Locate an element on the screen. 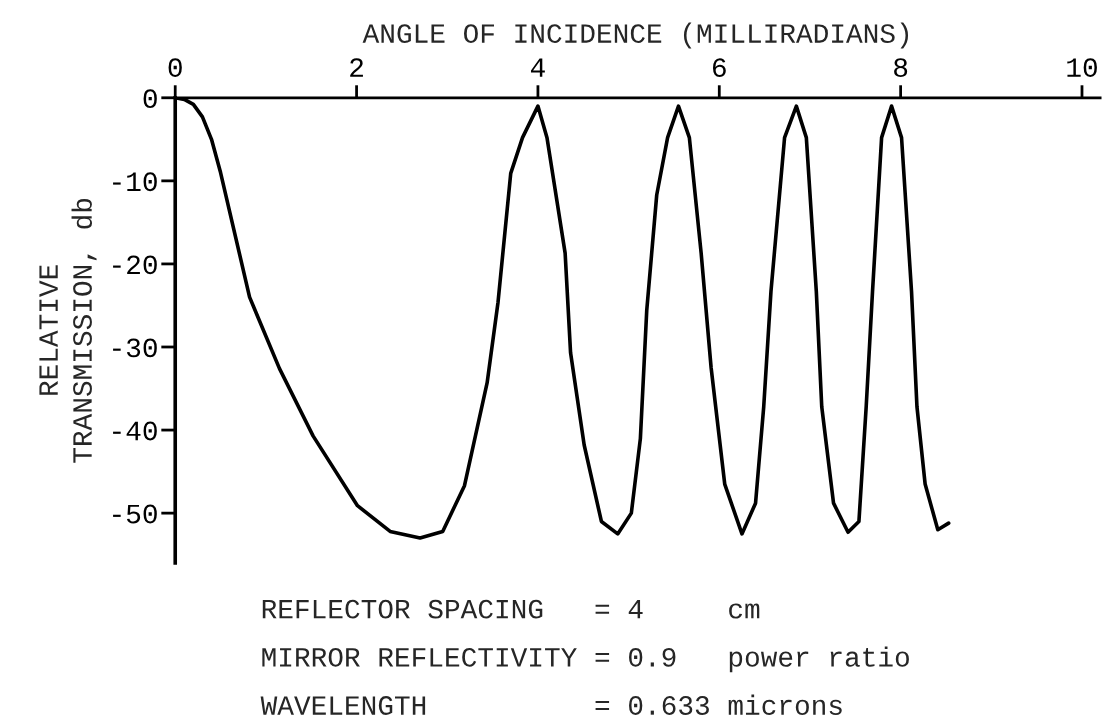 This screenshot has height=719, width=1109. x-tick-label: 4 is located at coordinates (537, 67).